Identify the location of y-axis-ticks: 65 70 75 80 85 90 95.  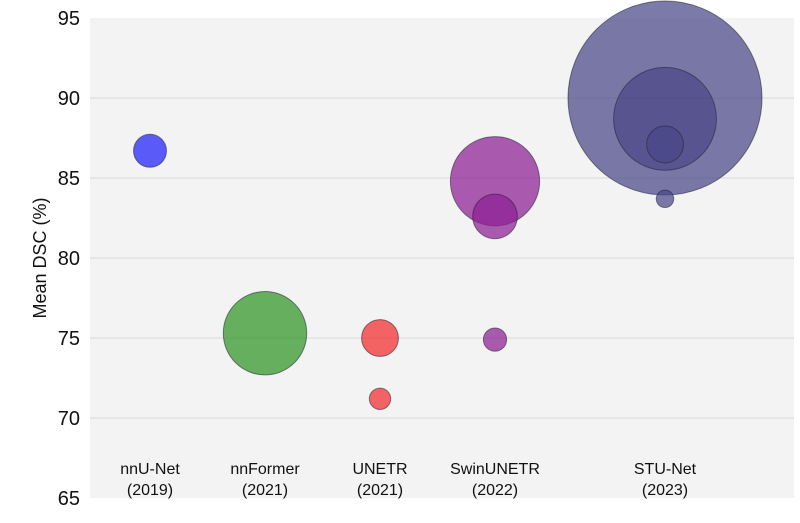
(69, 259).